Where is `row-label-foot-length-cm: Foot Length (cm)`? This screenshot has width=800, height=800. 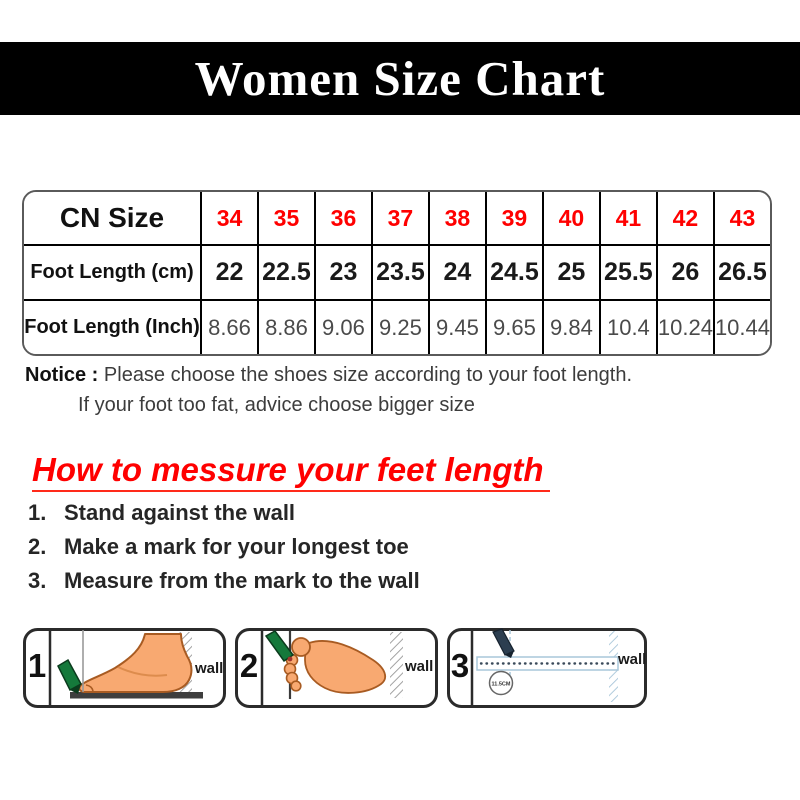
row-label-foot-length-cm: Foot Length (cm) is located at coordinates (112, 271).